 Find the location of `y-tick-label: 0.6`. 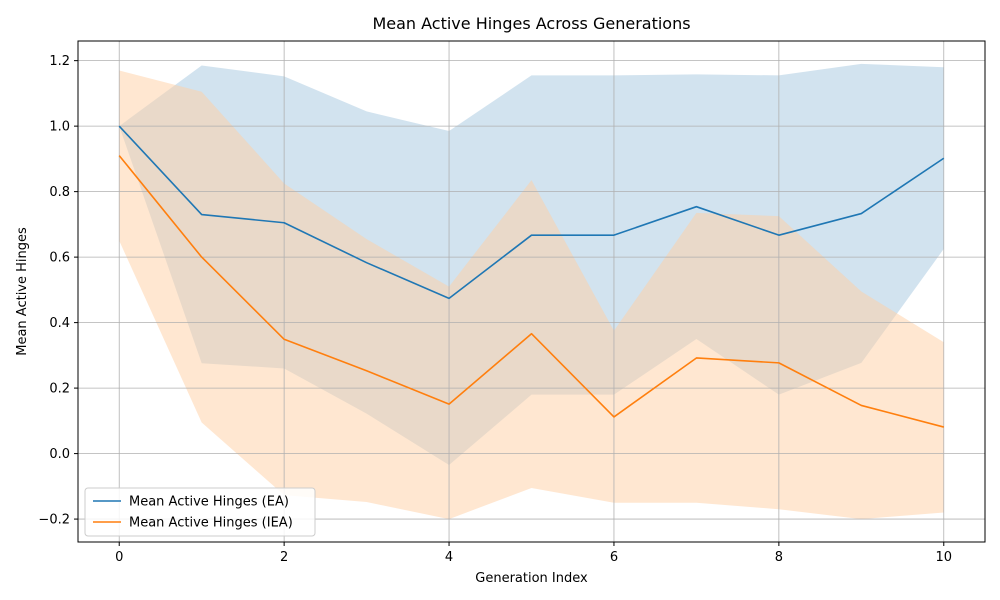

y-tick-label: 0.6 is located at coordinates (59, 258).